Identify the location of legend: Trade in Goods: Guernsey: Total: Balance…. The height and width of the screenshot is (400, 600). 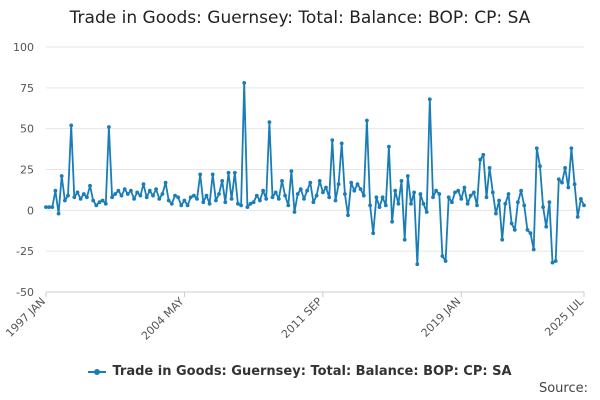
(300, 371).